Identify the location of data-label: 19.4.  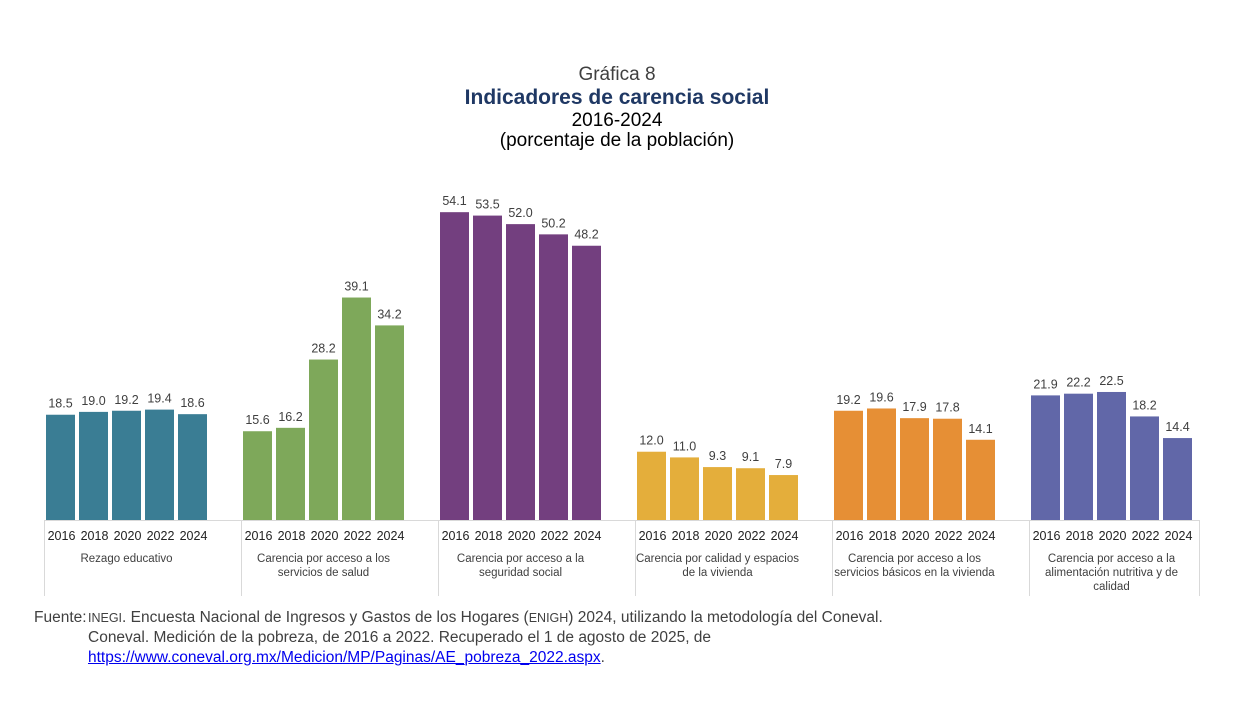
(159, 399).